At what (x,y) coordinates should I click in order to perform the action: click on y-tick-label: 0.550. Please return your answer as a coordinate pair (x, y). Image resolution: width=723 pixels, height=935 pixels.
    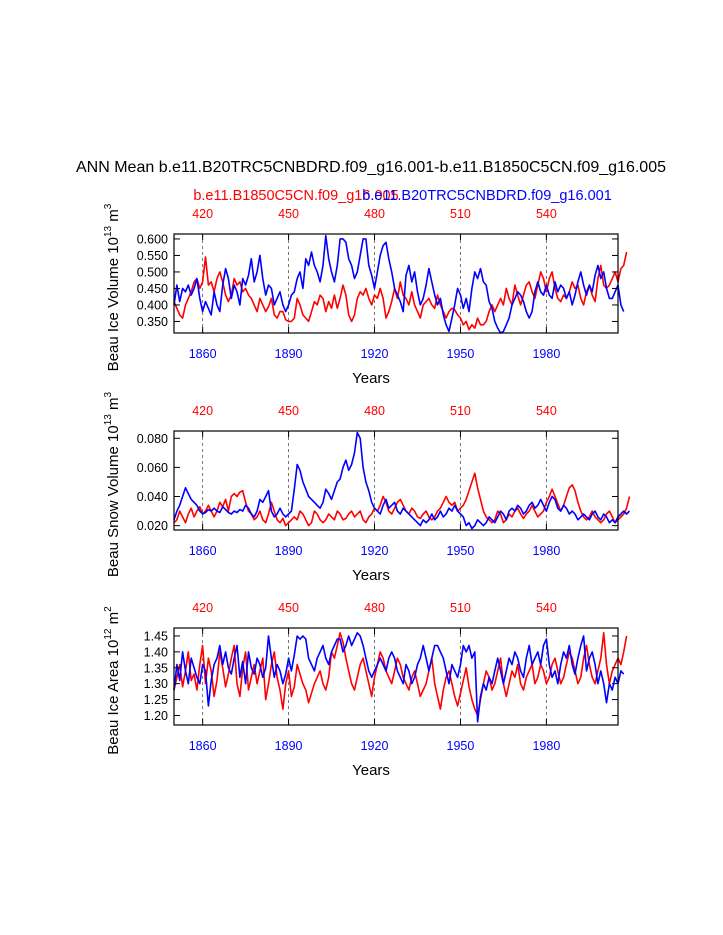
    Looking at the image, I should click on (152, 256).